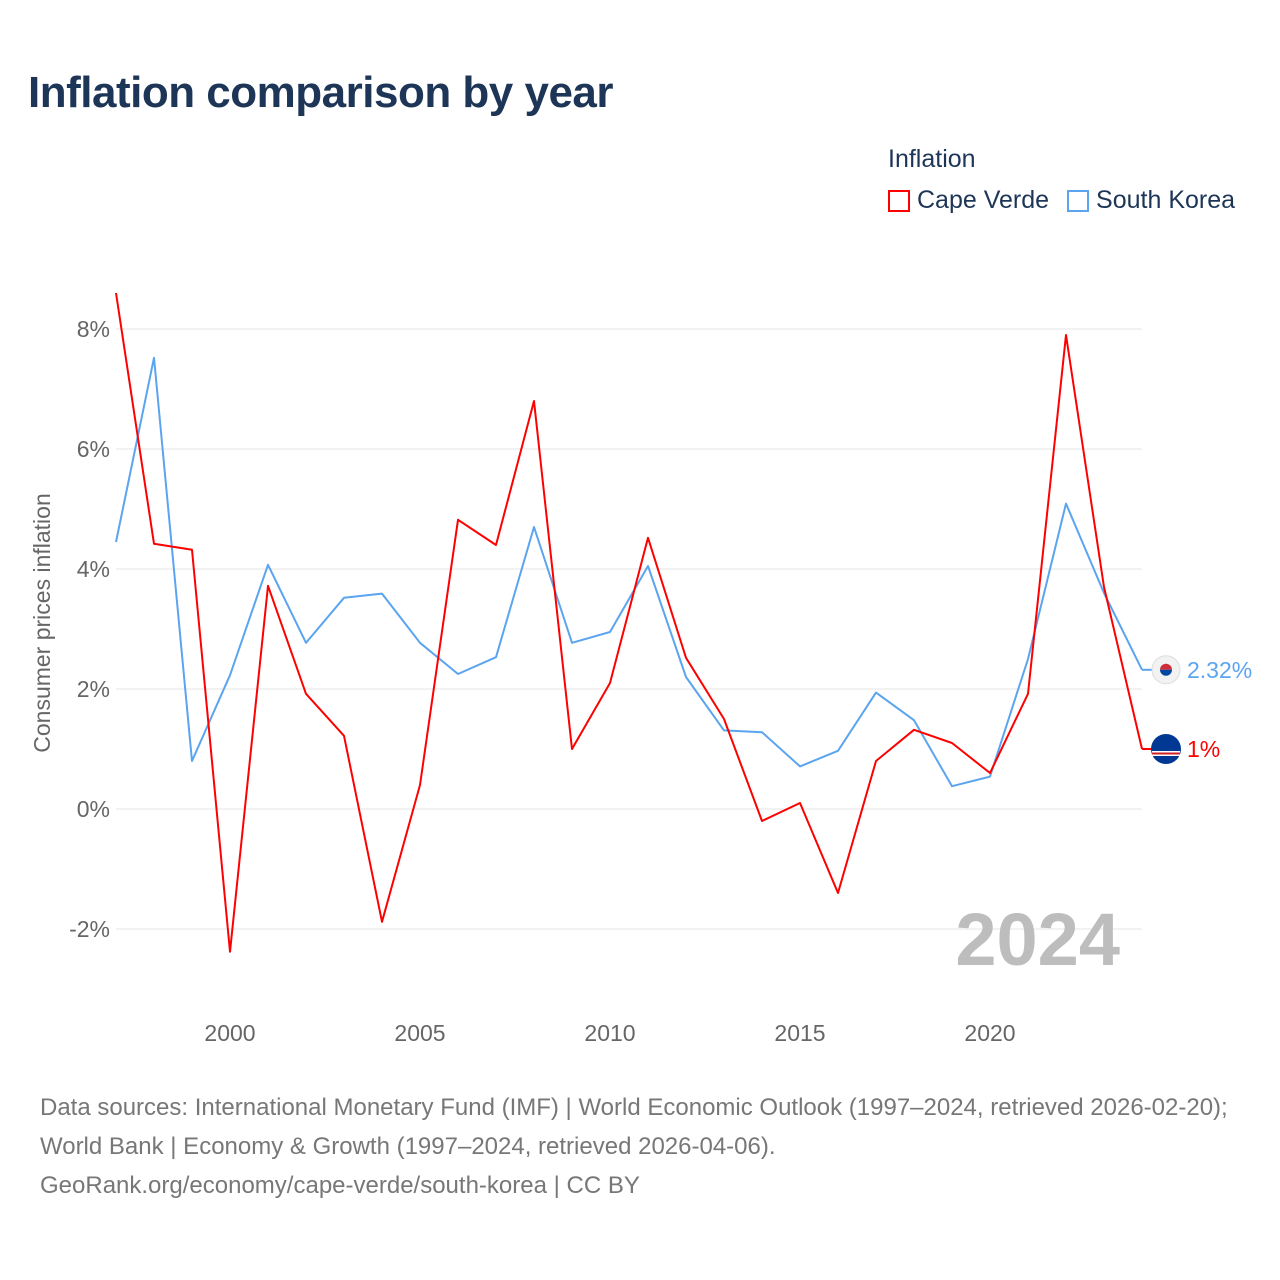 The height and width of the screenshot is (1280, 1280). What do you see at coordinates (93, 329) in the screenshot?
I see `y-tick-label: 8%` at bounding box center [93, 329].